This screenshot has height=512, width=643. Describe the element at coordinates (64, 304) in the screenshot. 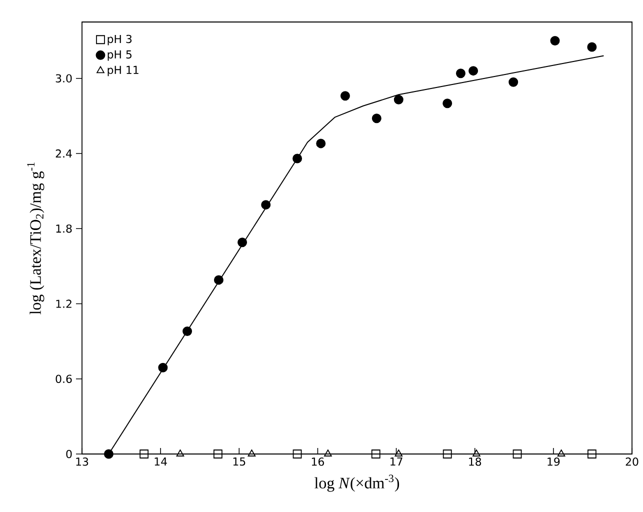

I see `y-tick-label: 1.2` at that location.